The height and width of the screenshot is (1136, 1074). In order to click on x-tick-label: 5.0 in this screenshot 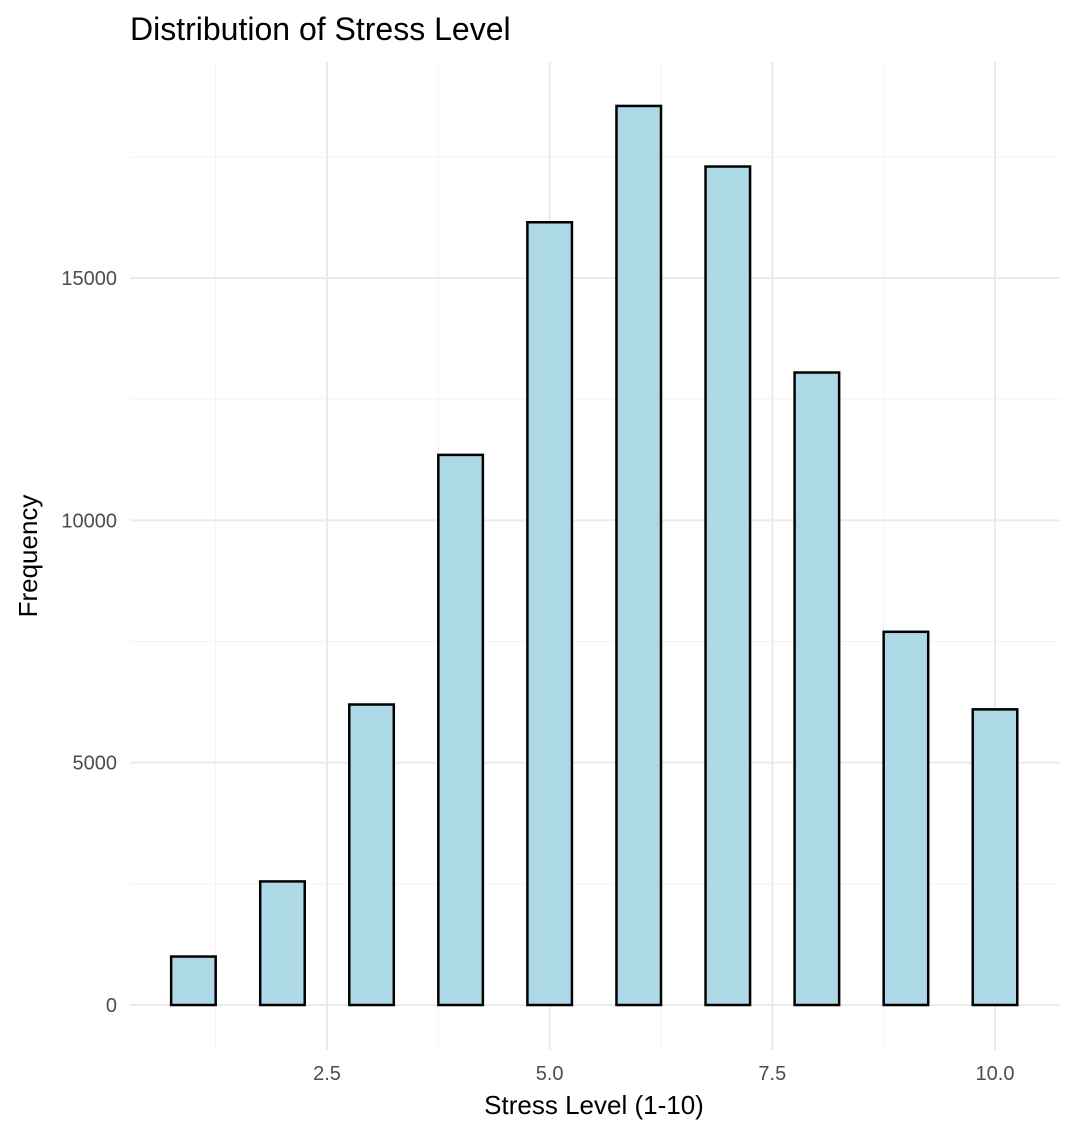, I will do `click(550, 1074)`.